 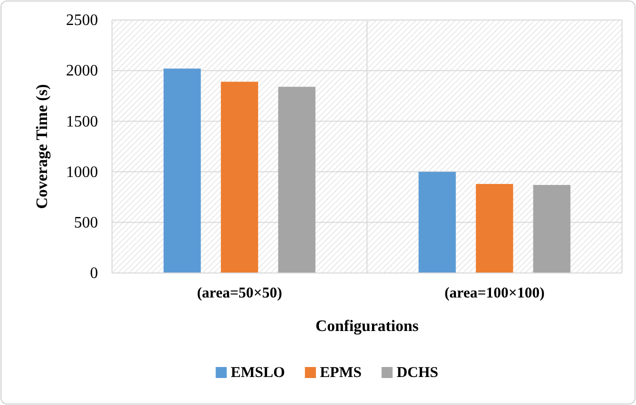 I want to click on y-tick-label: 1500, so click(x=82, y=121).